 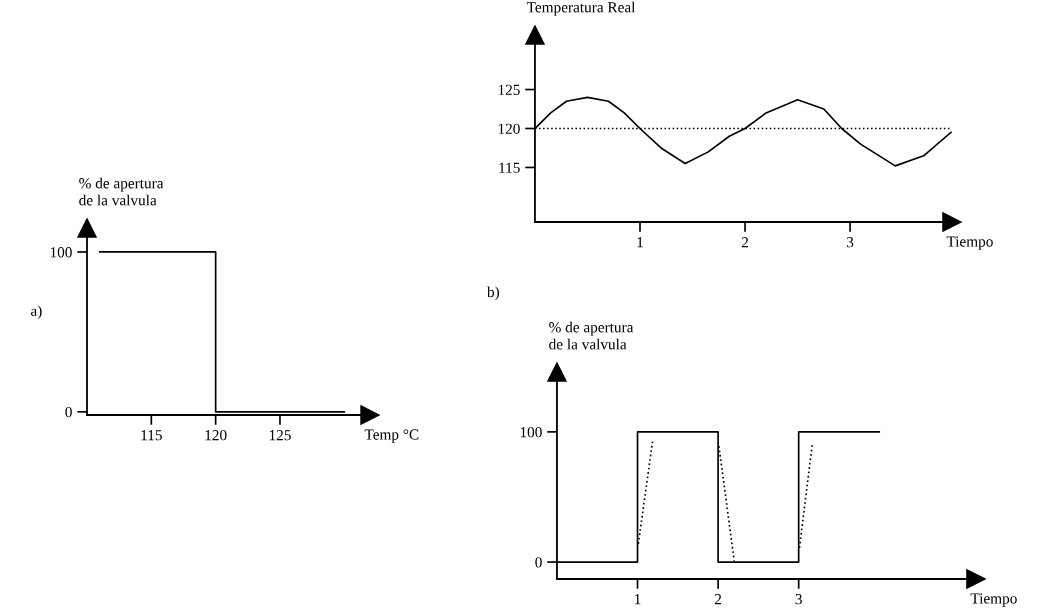 What do you see at coordinates (280, 435) in the screenshot?
I see `x-tick-label: 125` at bounding box center [280, 435].